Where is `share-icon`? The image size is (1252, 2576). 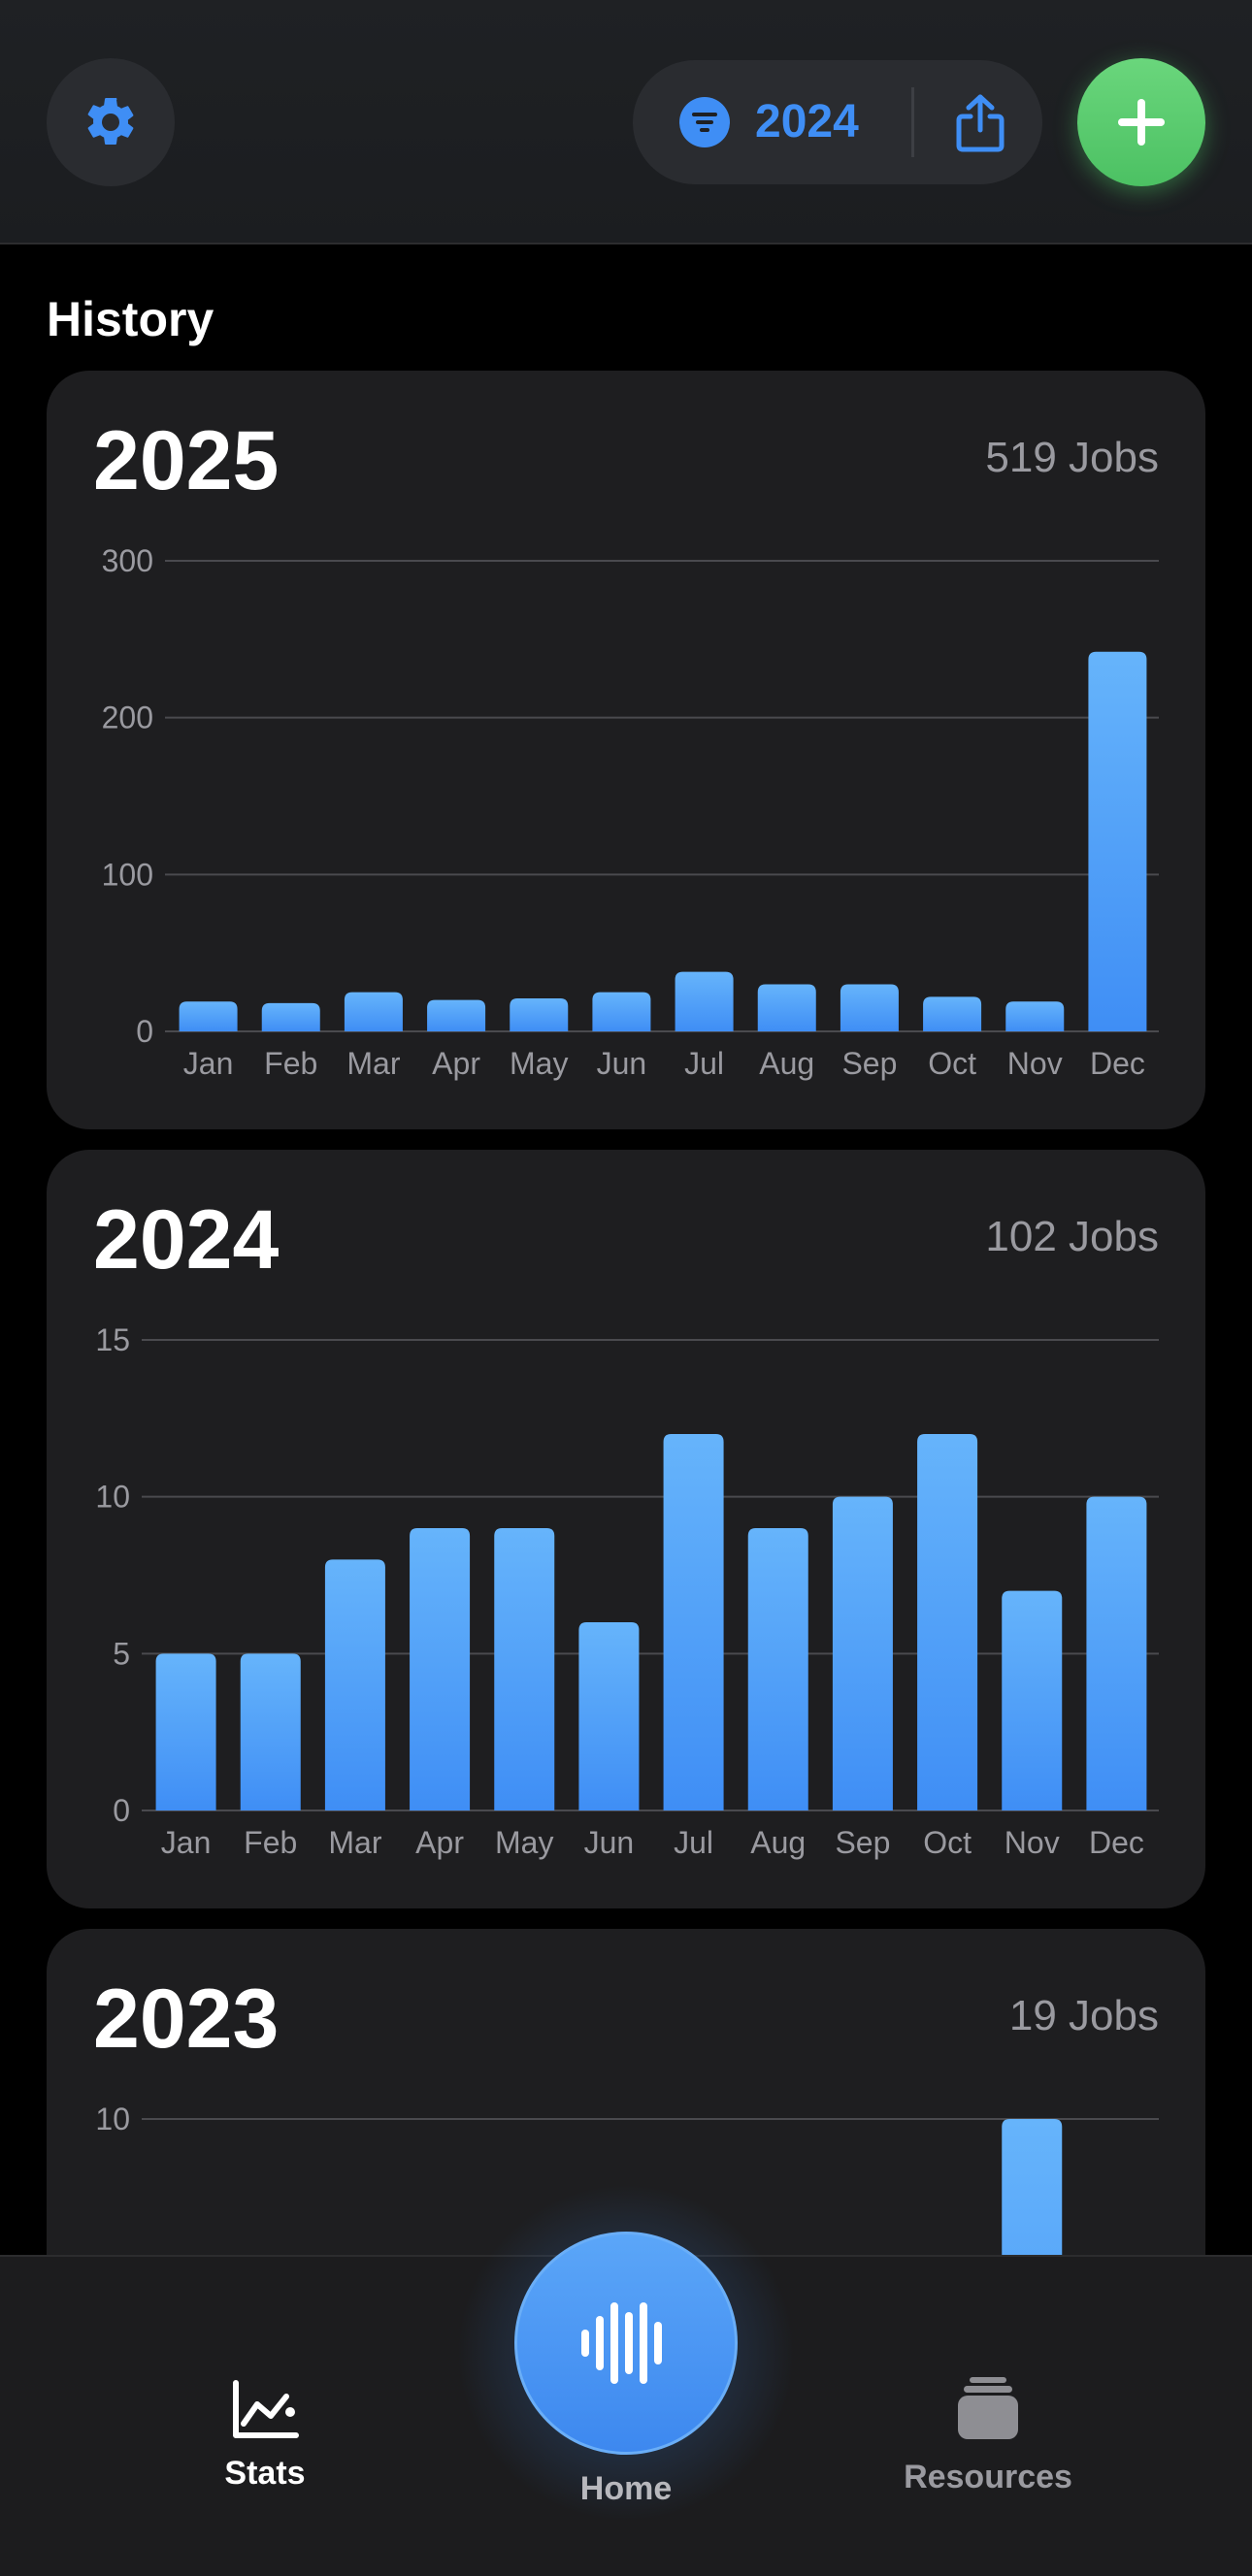 share-icon is located at coordinates (980, 123).